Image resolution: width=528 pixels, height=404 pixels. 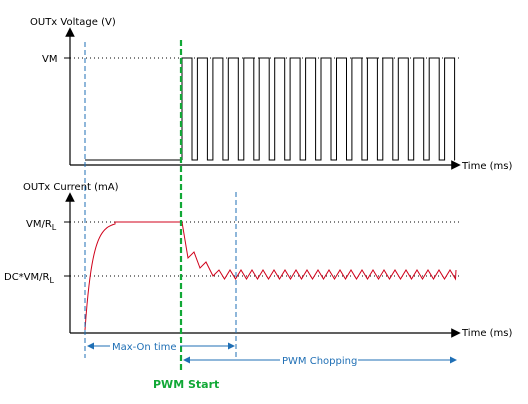 What do you see at coordinates (73, 22) in the screenshot?
I see `top-y-axis-label: OUTx Voltage (V)` at bounding box center [73, 22].